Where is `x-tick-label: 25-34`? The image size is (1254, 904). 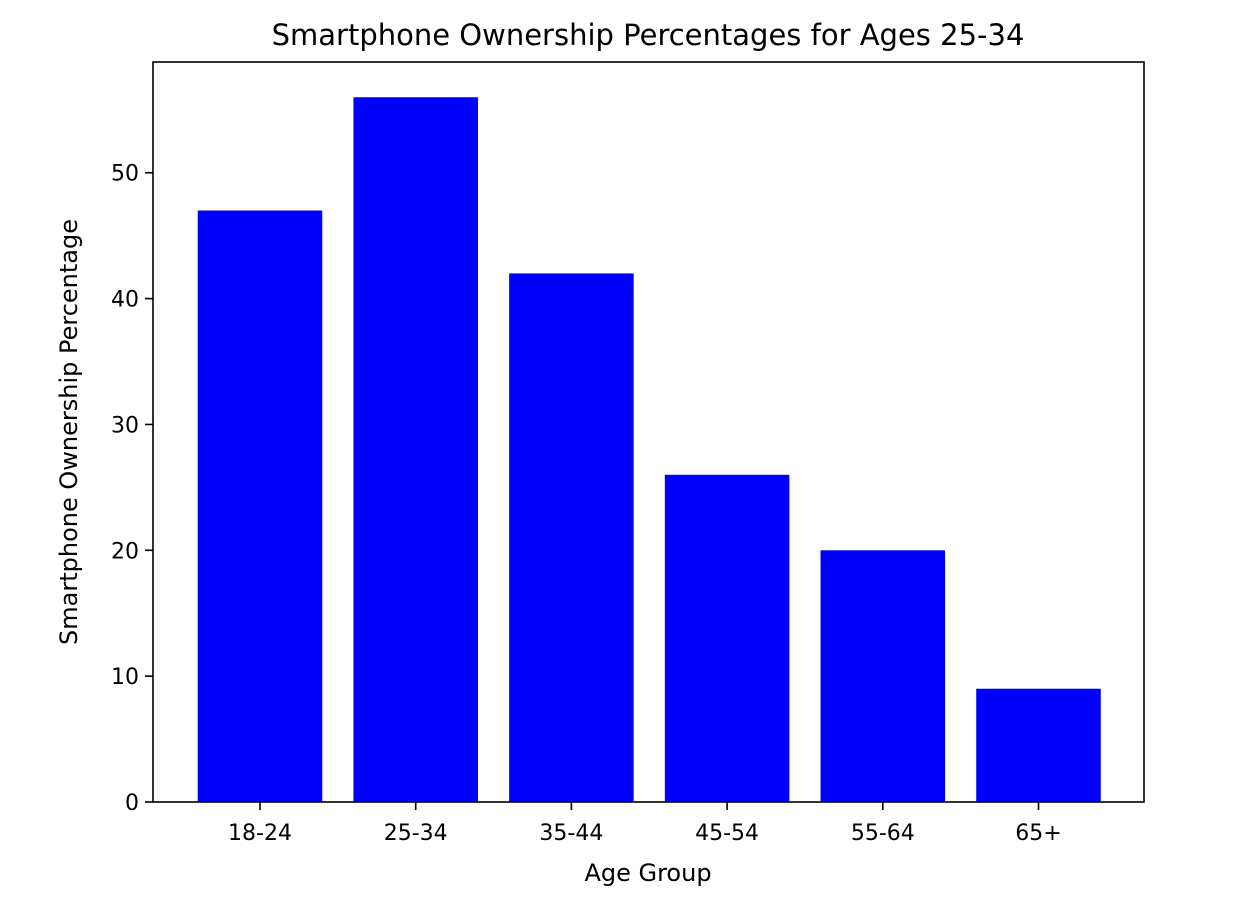
x-tick-label: 25-34 is located at coordinates (416, 833).